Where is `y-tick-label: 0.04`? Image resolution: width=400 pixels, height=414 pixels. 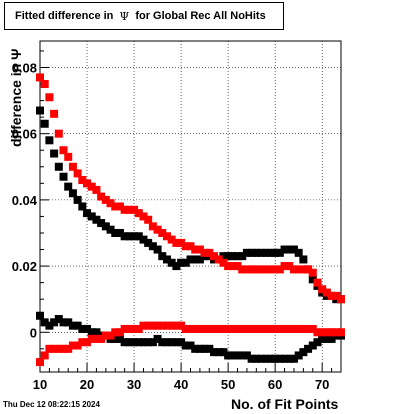 y-tick-label: 0.04 is located at coordinates (25, 200).